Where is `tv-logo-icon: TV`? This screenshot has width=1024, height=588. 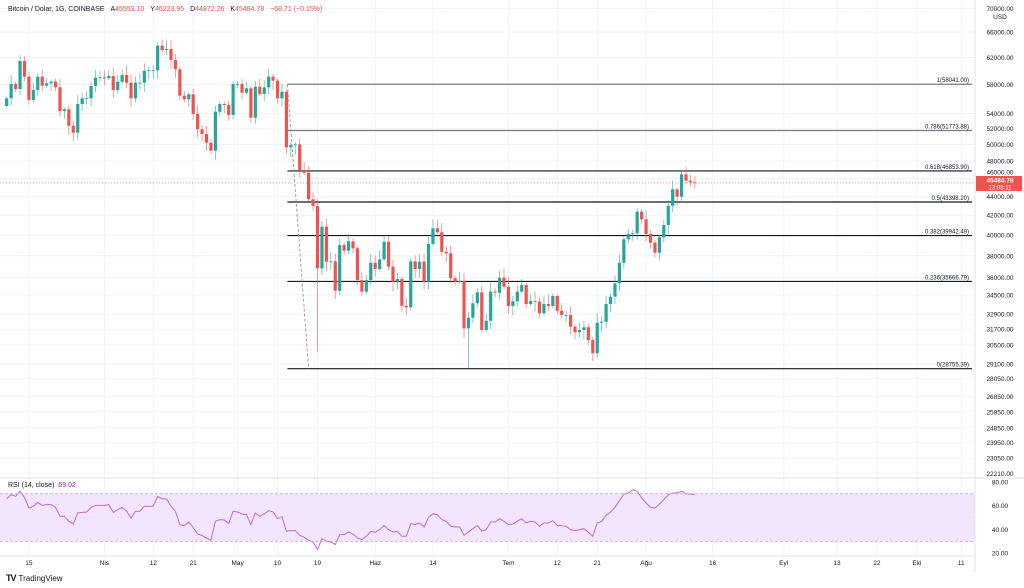 tv-logo-icon: TV is located at coordinates (11, 578).